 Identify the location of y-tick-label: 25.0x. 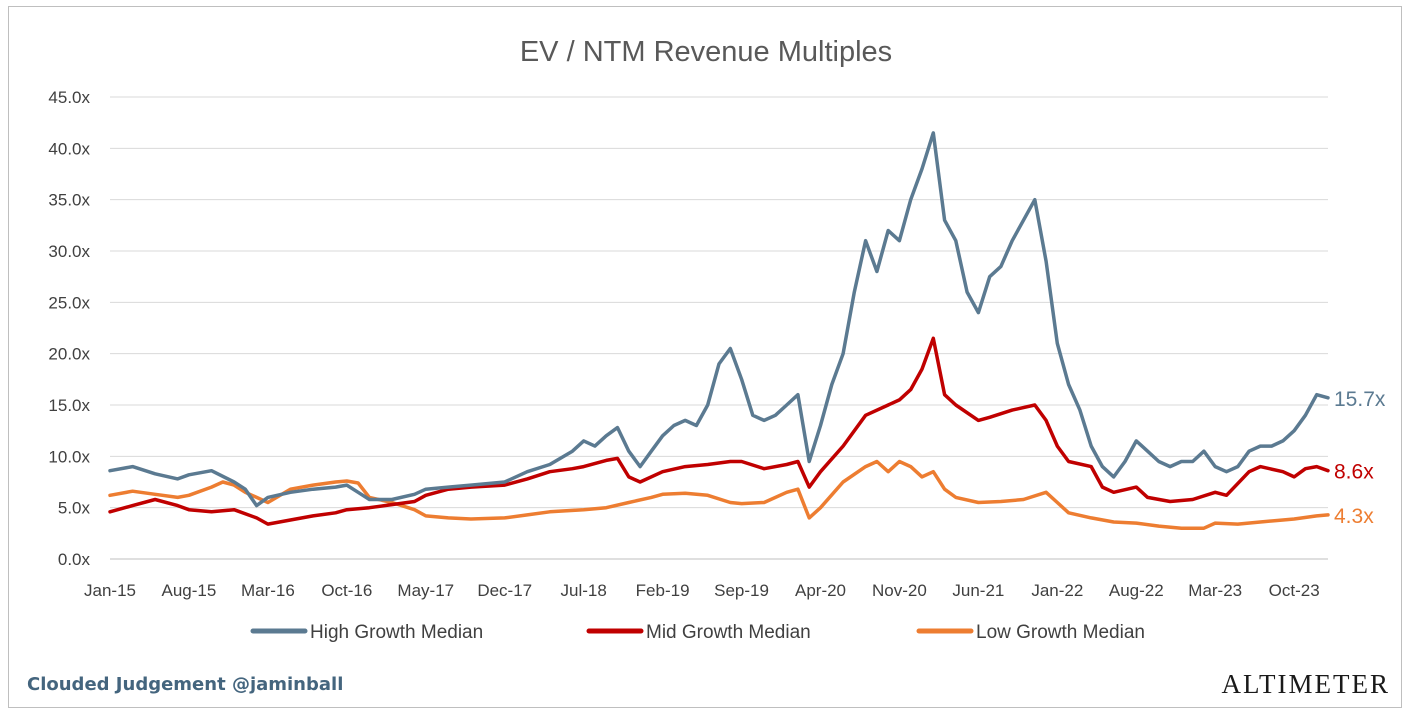
(69, 302).